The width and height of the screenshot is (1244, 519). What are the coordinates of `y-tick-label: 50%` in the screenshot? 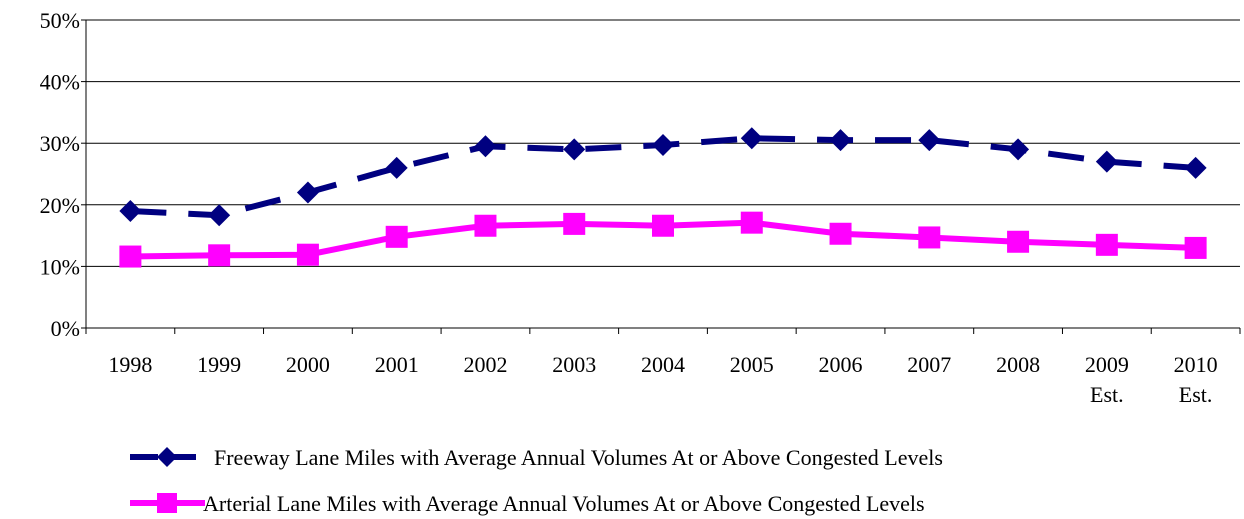 It's located at (60, 20).